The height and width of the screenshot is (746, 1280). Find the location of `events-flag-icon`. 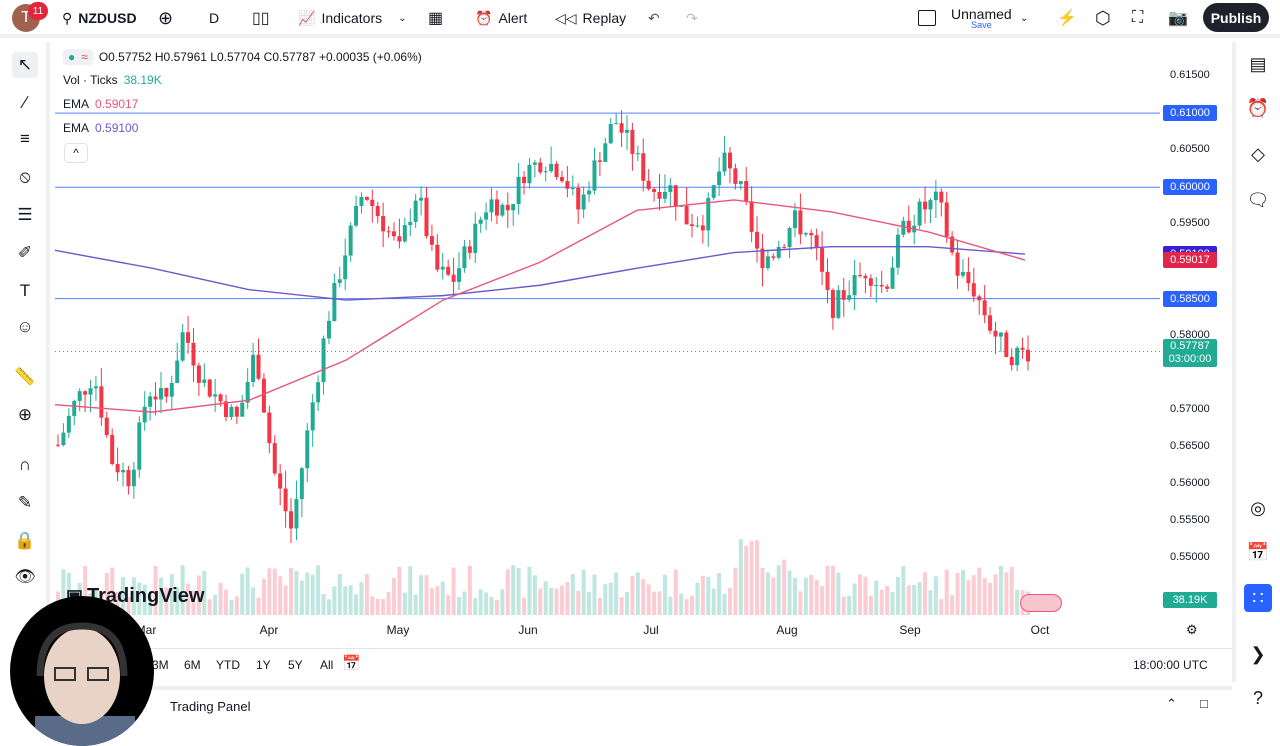

events-flag-icon is located at coordinates (1041, 603).